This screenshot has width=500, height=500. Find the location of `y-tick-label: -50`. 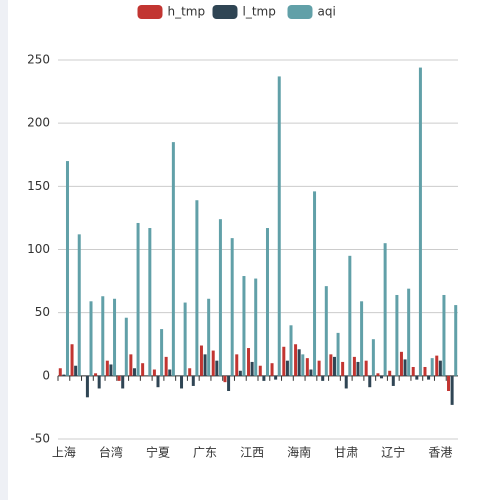

y-tick-label: -50 is located at coordinates (40, 439).